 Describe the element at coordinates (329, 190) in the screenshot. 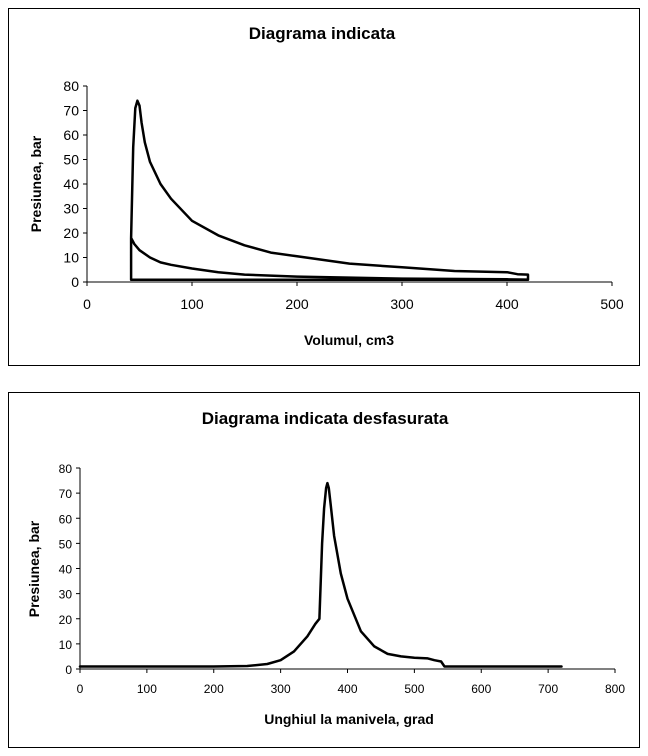

I see `series-line` at that location.